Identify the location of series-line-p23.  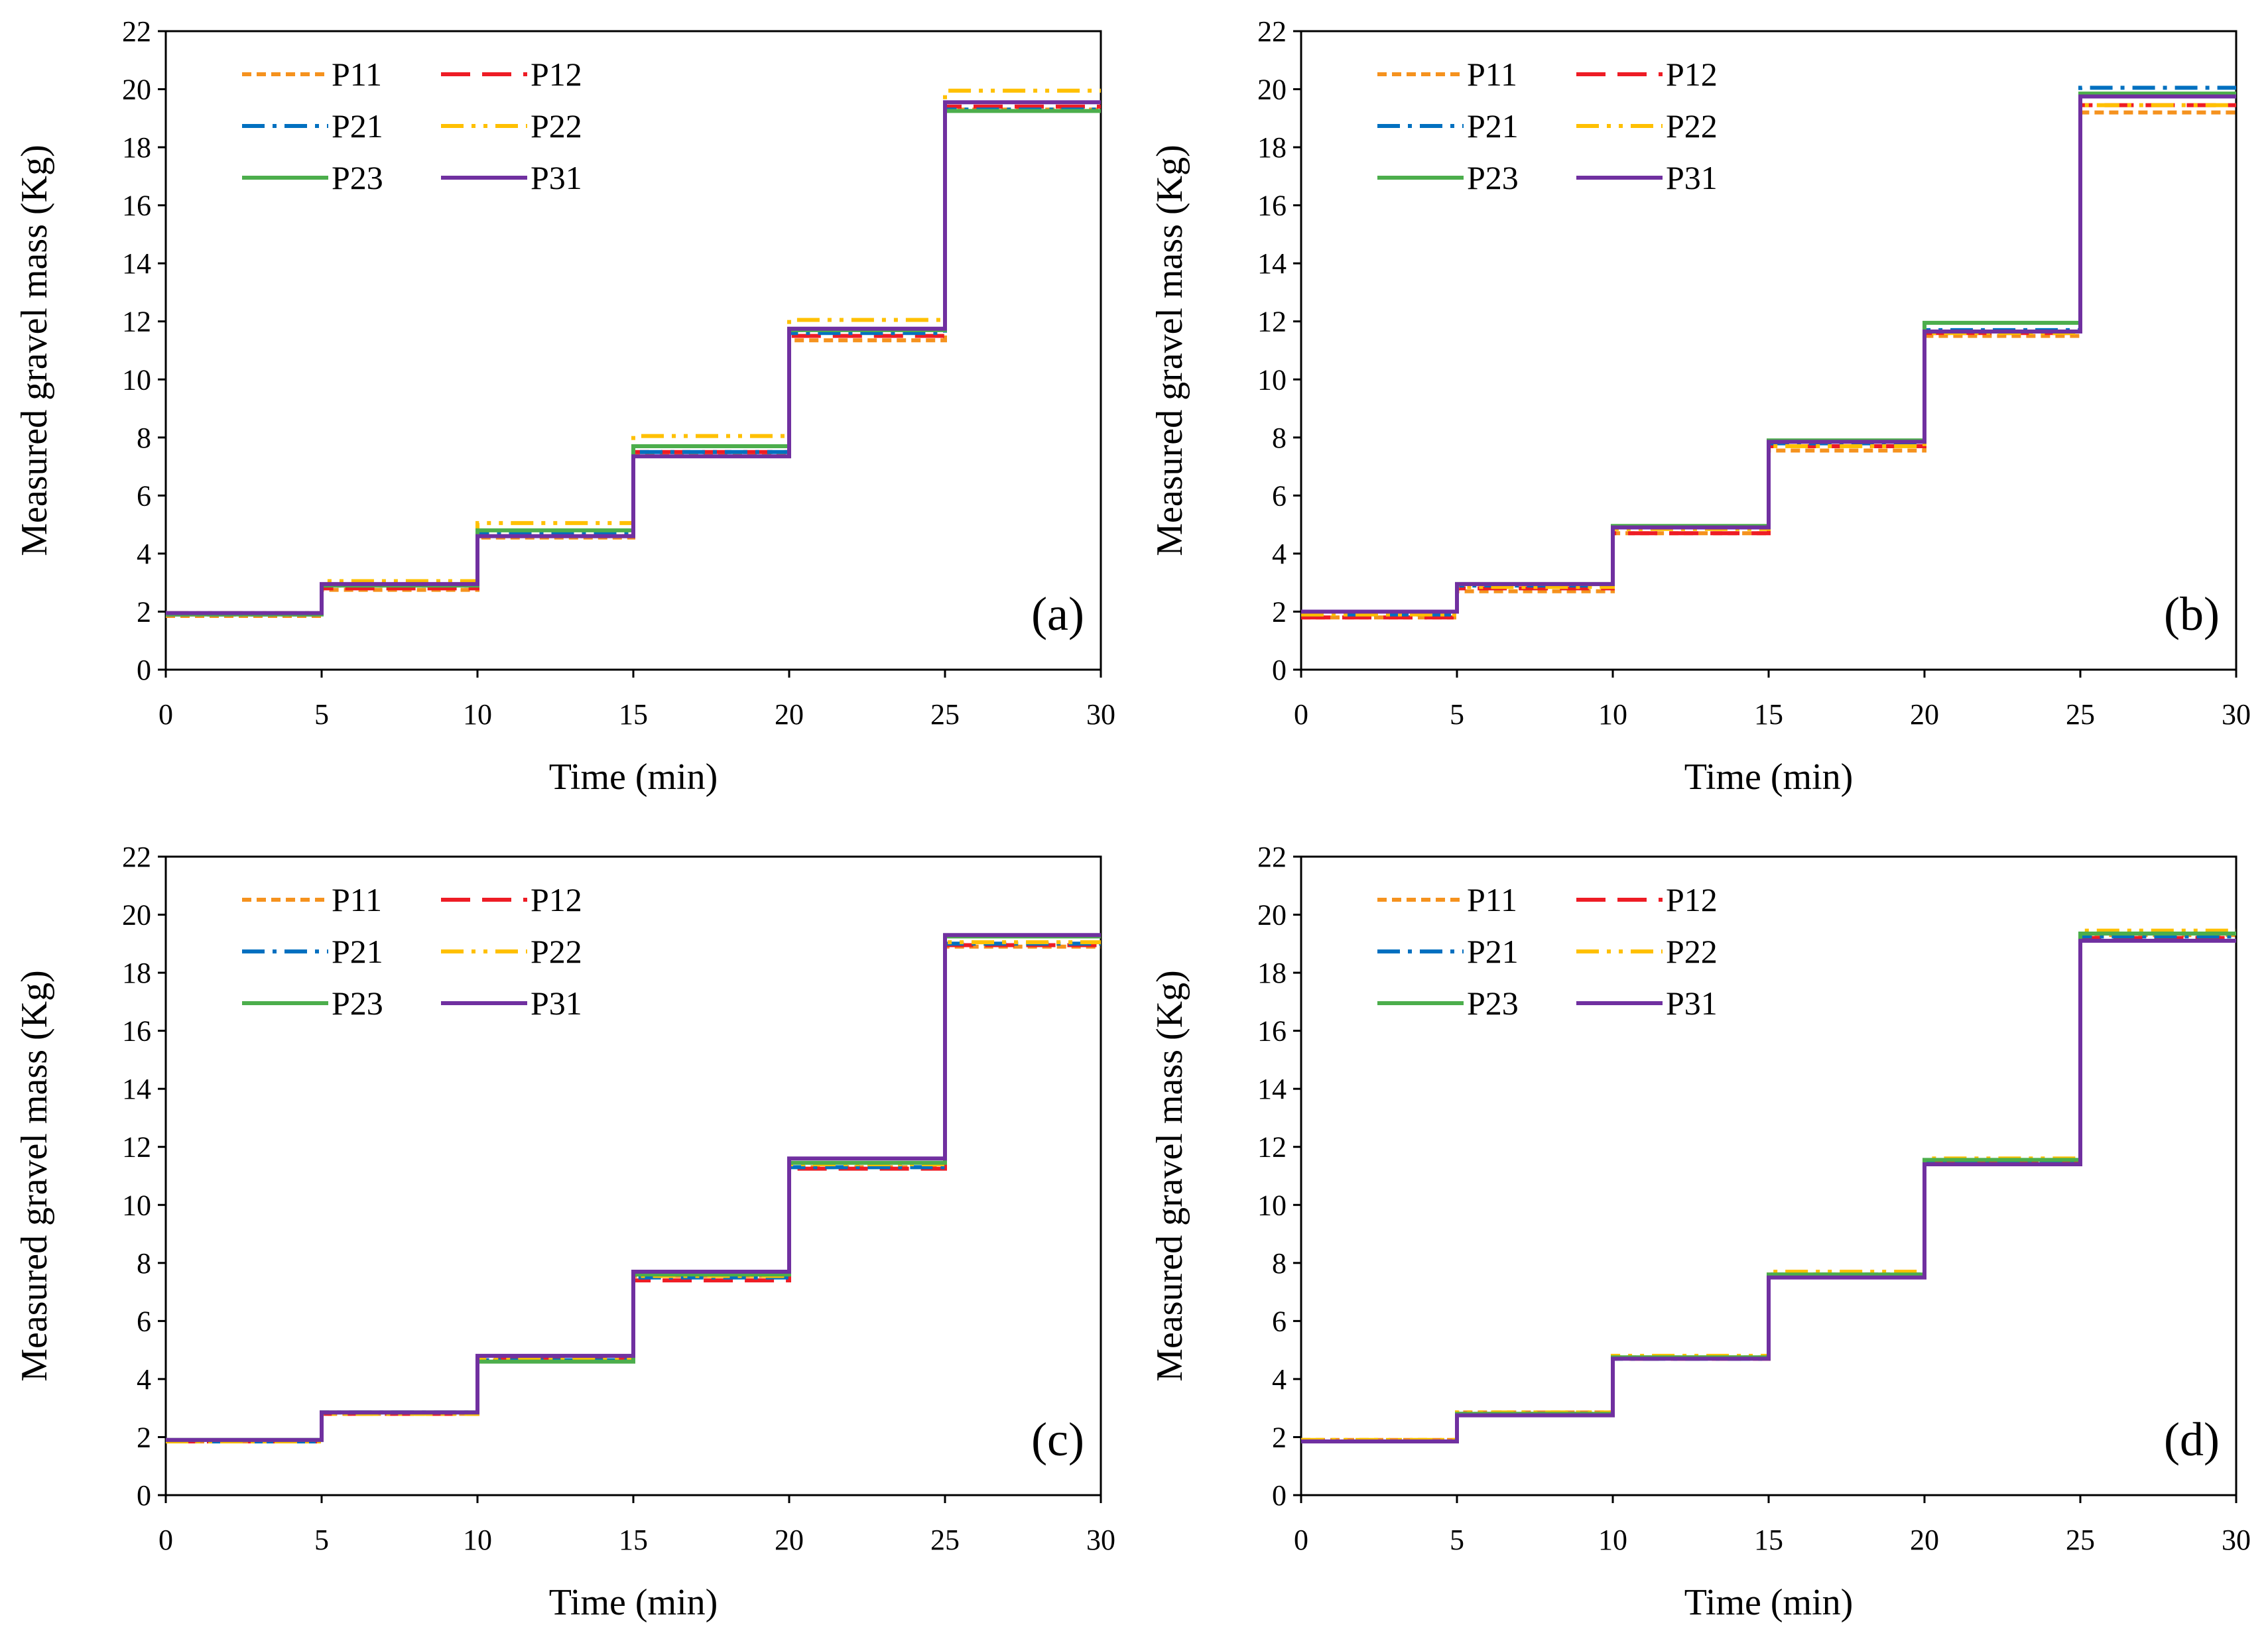
(1768, 1187).